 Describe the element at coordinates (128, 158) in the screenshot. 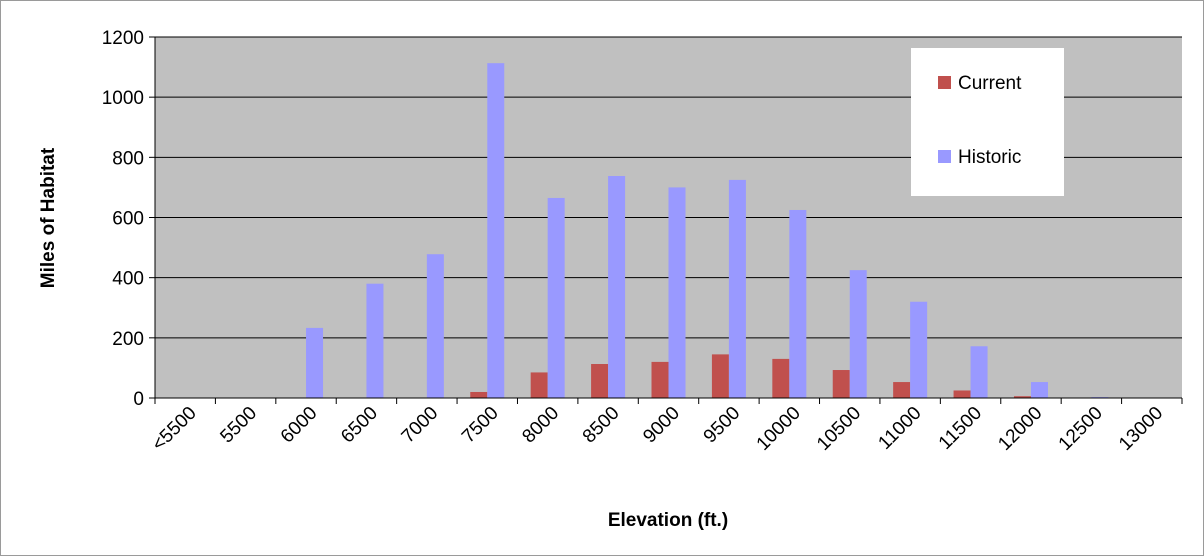

I see `y-tick-label: 800` at that location.